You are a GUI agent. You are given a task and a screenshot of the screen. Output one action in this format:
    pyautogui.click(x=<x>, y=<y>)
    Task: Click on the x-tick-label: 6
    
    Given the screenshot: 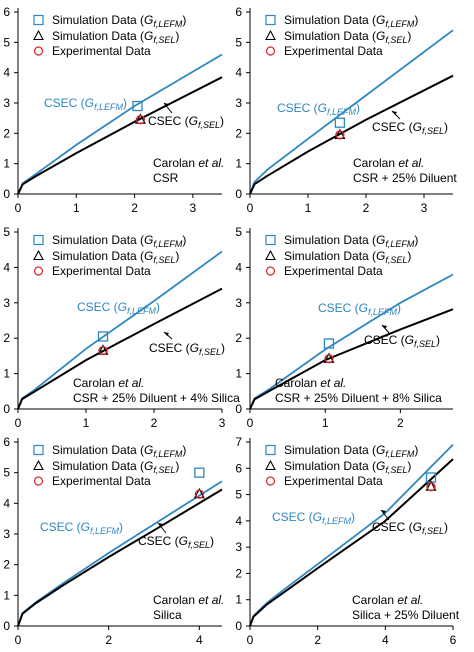 What is the action you would take?
    pyautogui.click(x=453, y=640)
    